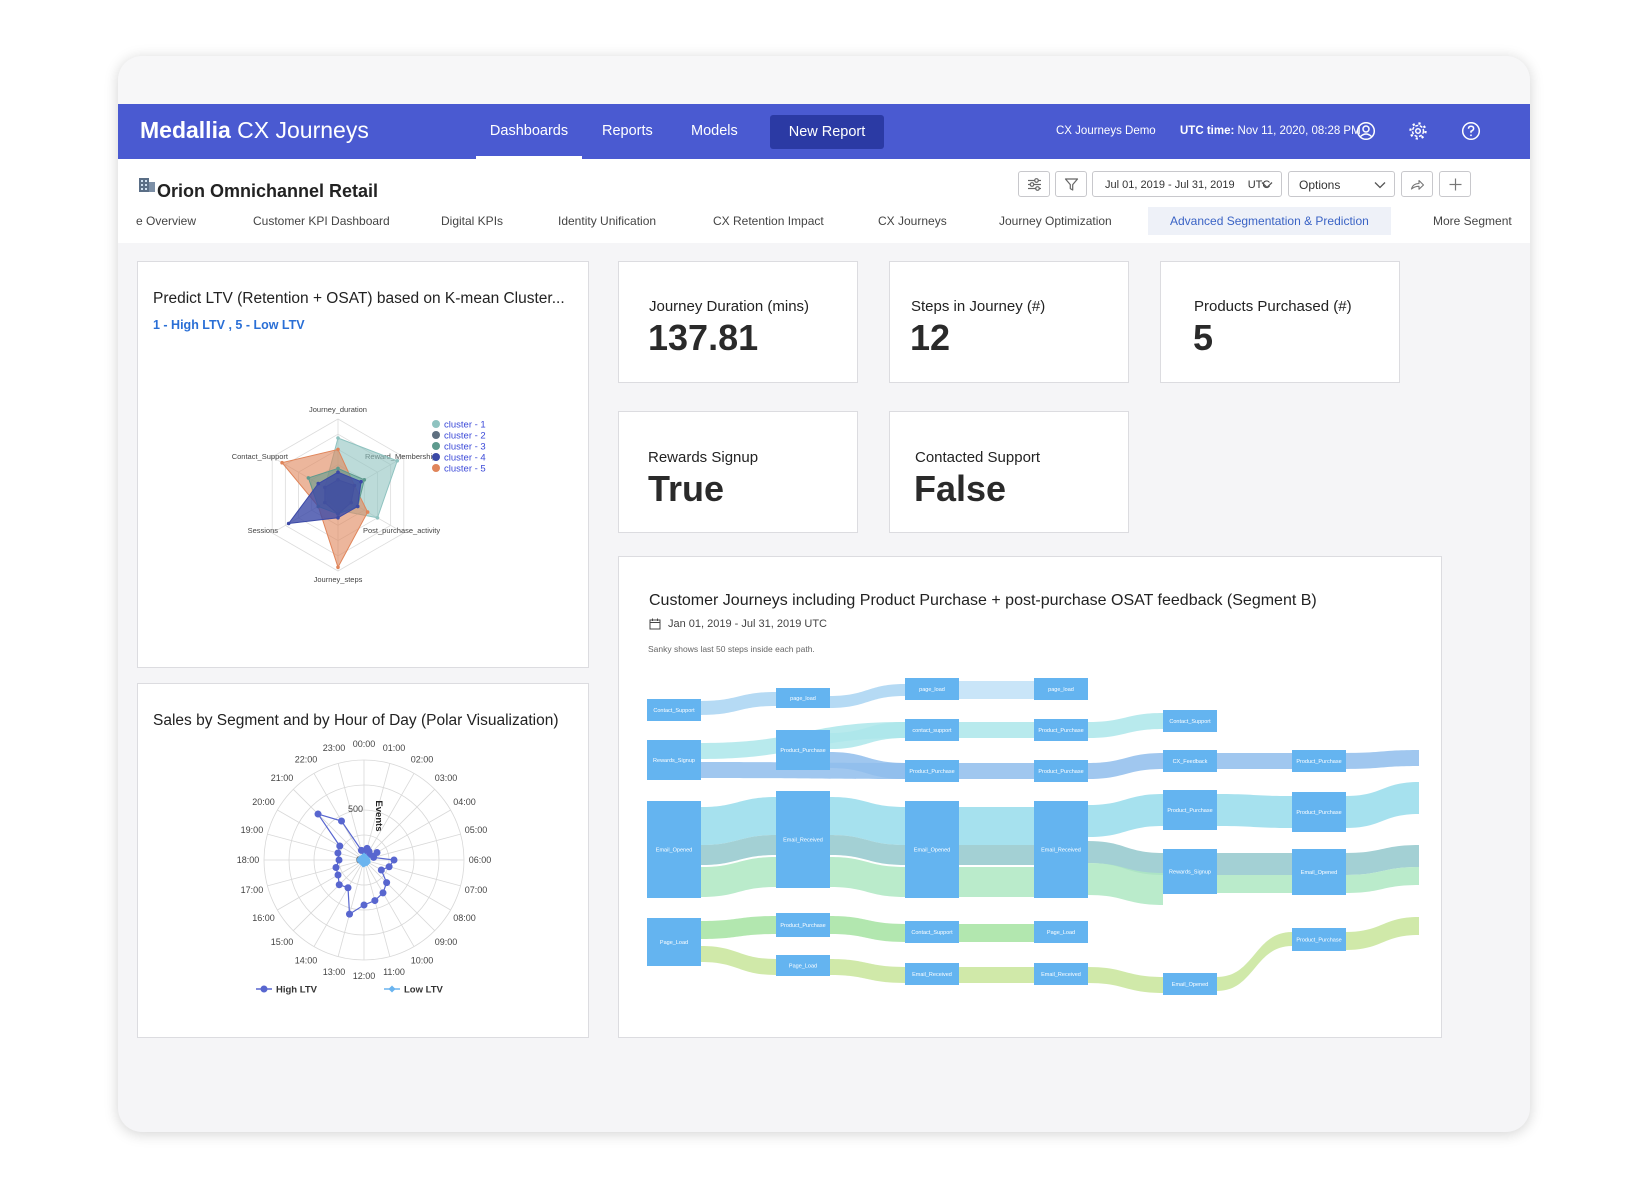 The height and width of the screenshot is (1200, 1640). I want to click on account-name: CX Journeys Demo, so click(1106, 131).